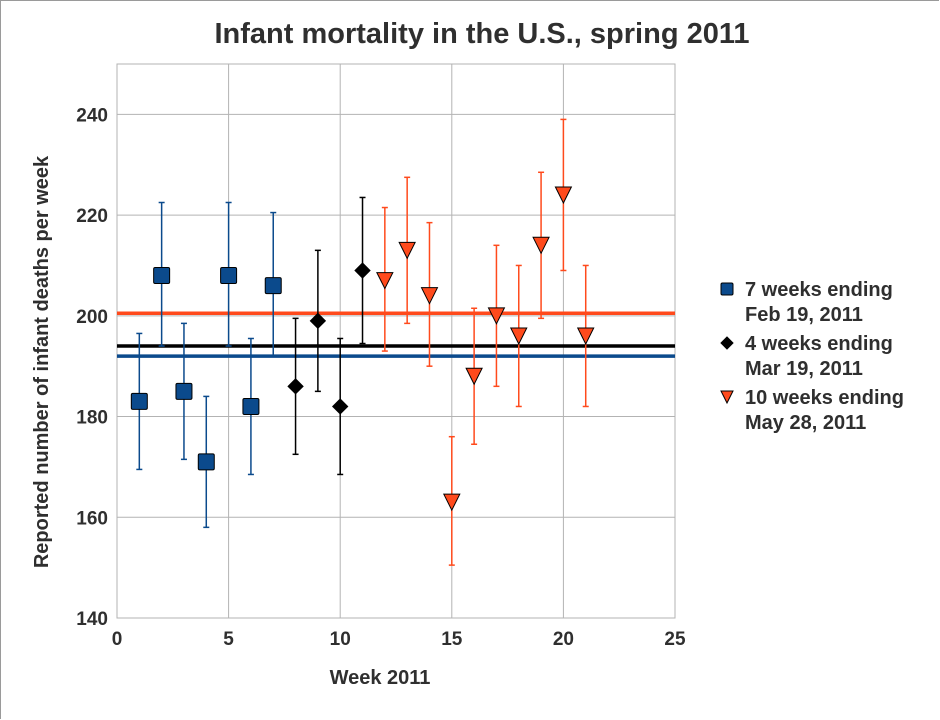  I want to click on x-tick-label: 15, so click(452, 639).